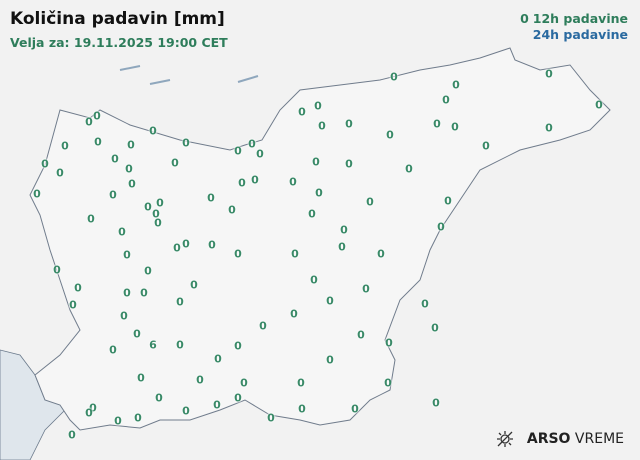  Describe the element at coordinates (574, 19) in the screenshot. I see `legend-12h: 0 12h padavine` at that location.